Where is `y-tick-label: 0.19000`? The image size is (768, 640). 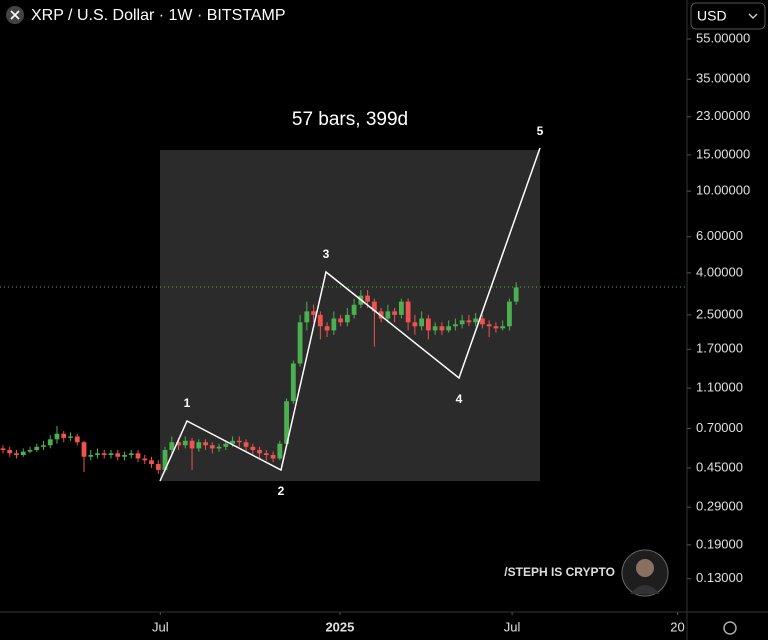
y-tick-label: 0.19000 is located at coordinates (719, 543).